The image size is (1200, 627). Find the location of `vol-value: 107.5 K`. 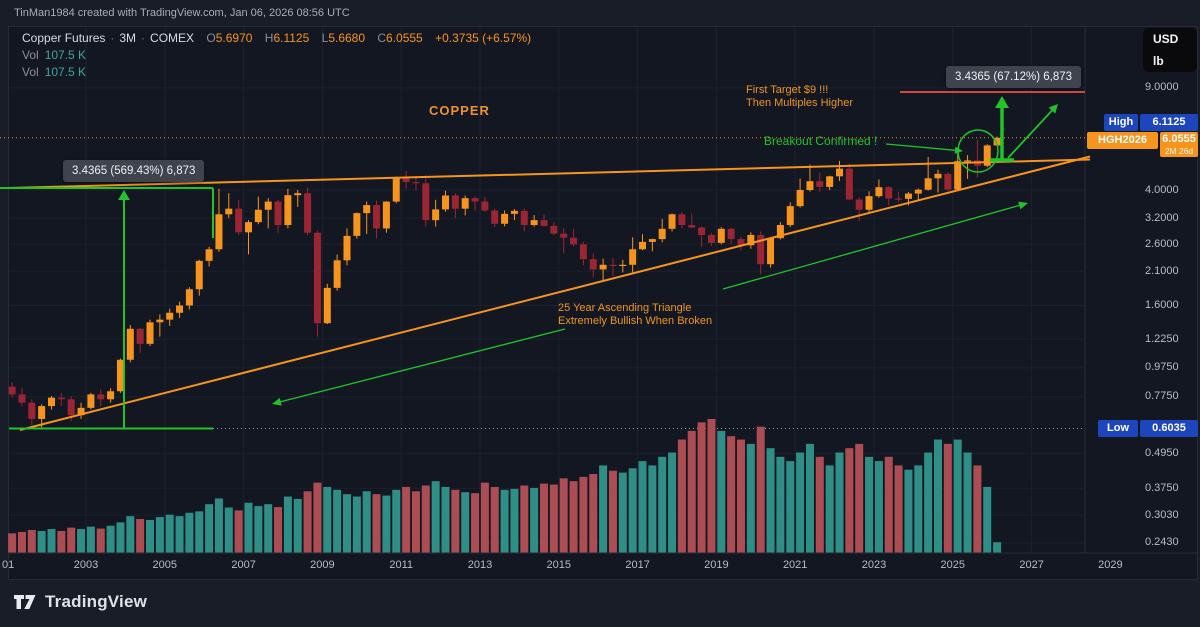

vol-value: 107.5 K is located at coordinates (65, 72).